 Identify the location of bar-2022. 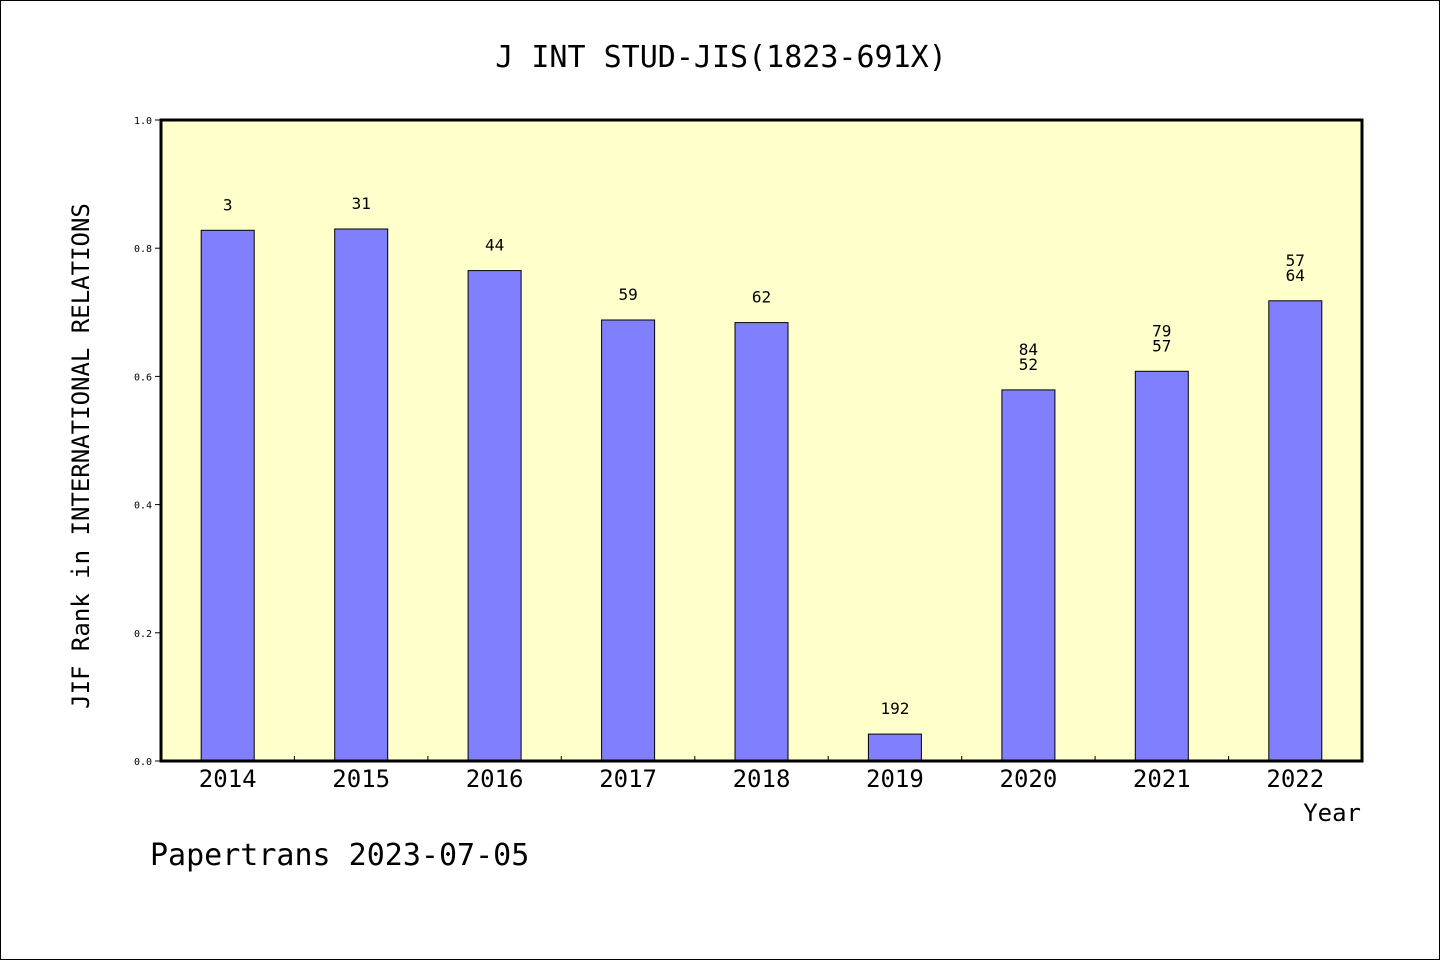
(1295, 531).